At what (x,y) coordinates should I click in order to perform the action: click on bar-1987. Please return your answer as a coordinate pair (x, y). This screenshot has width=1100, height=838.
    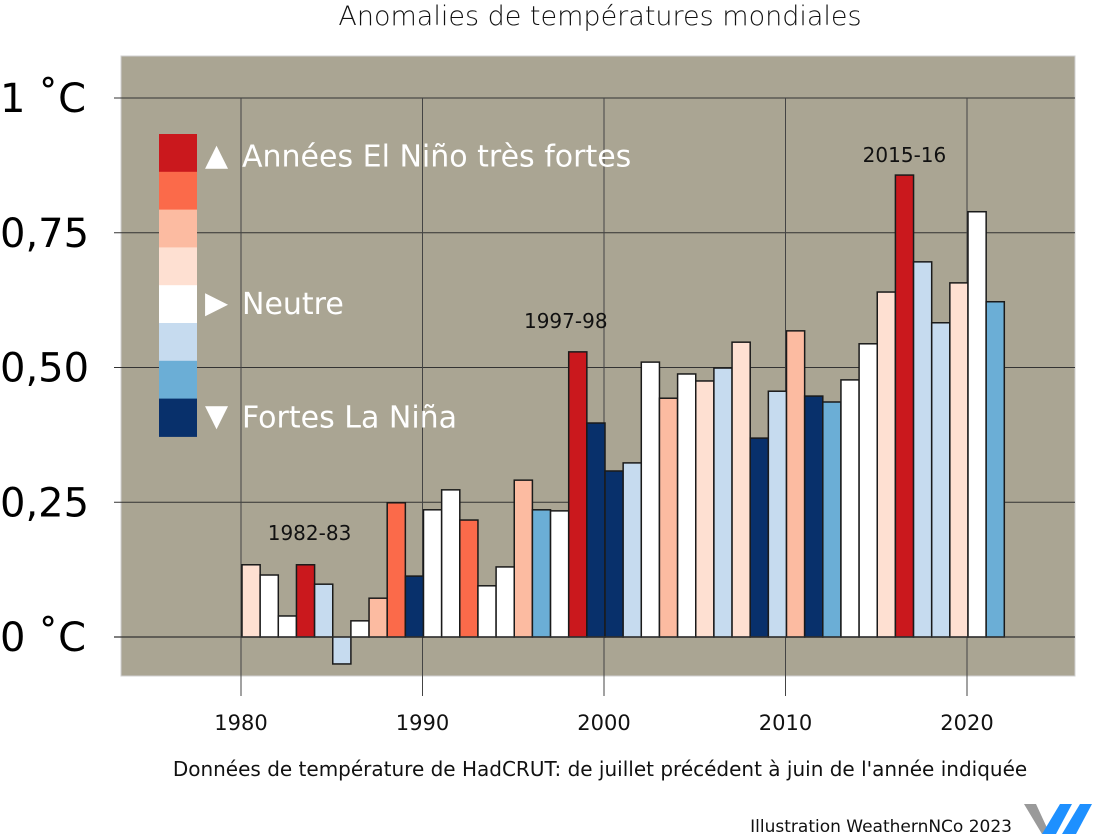
    Looking at the image, I should click on (378, 617).